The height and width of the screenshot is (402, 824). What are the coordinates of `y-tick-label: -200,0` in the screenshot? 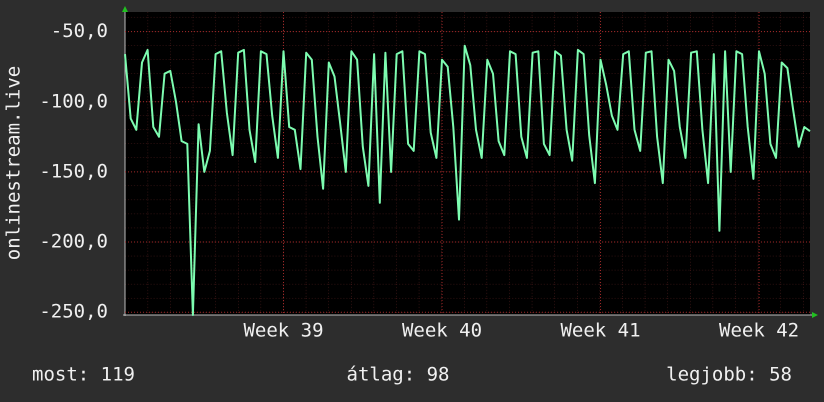 It's located at (73, 242).